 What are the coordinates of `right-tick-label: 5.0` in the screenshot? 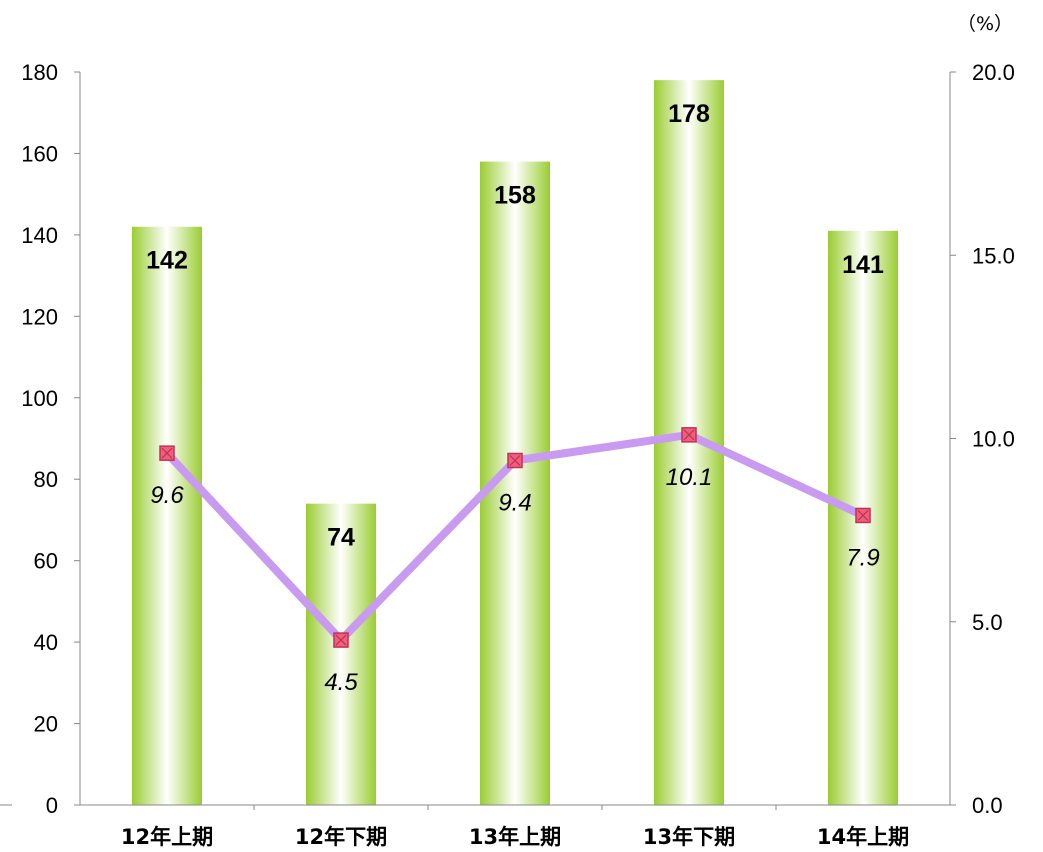 It's located at (987, 622).